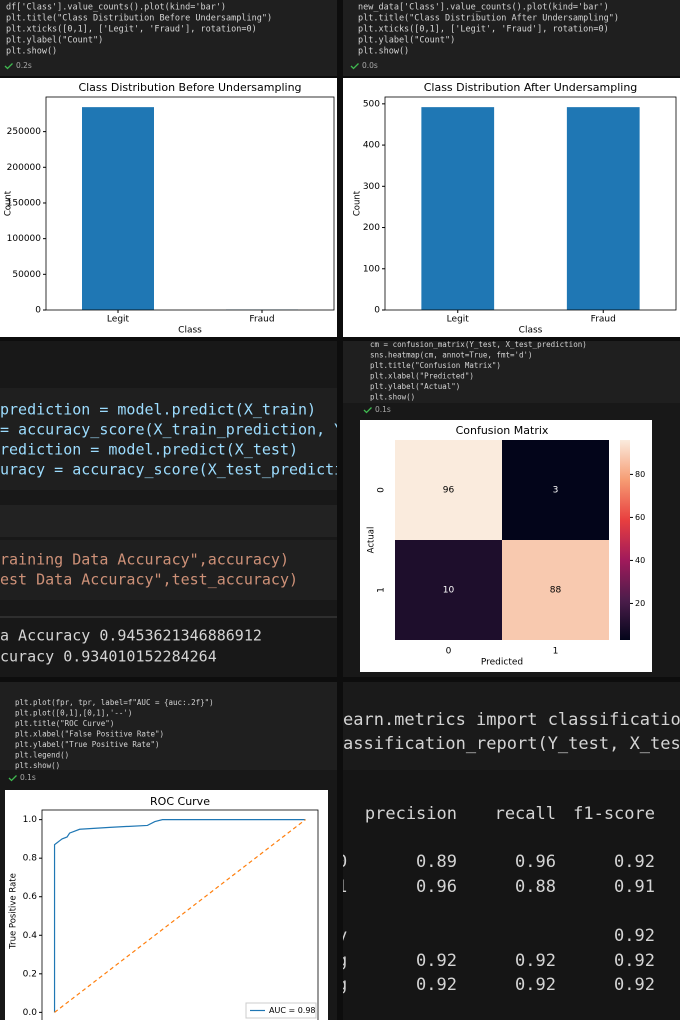 This screenshot has height=1020, width=680. What do you see at coordinates (30, 1013) in the screenshot?
I see `y-tick-label: 0.0` at bounding box center [30, 1013].